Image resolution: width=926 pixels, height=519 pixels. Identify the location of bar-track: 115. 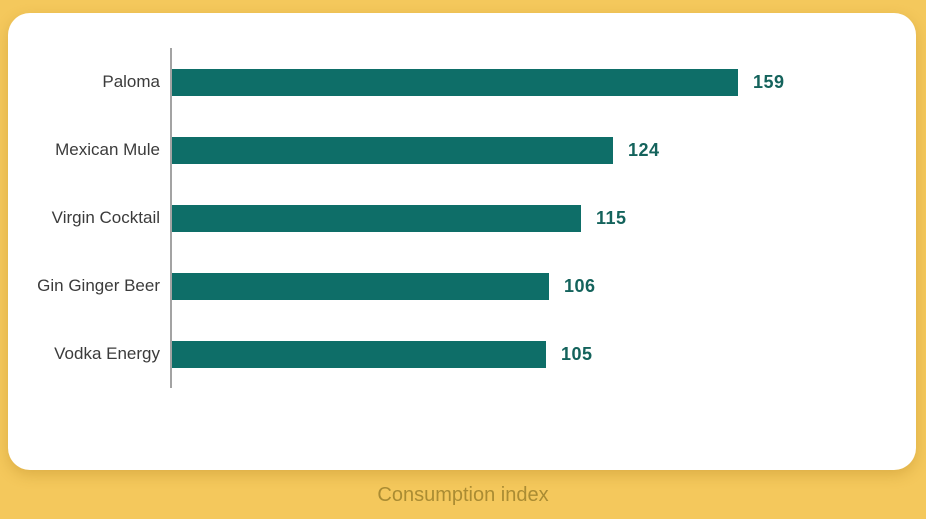
(544, 218).